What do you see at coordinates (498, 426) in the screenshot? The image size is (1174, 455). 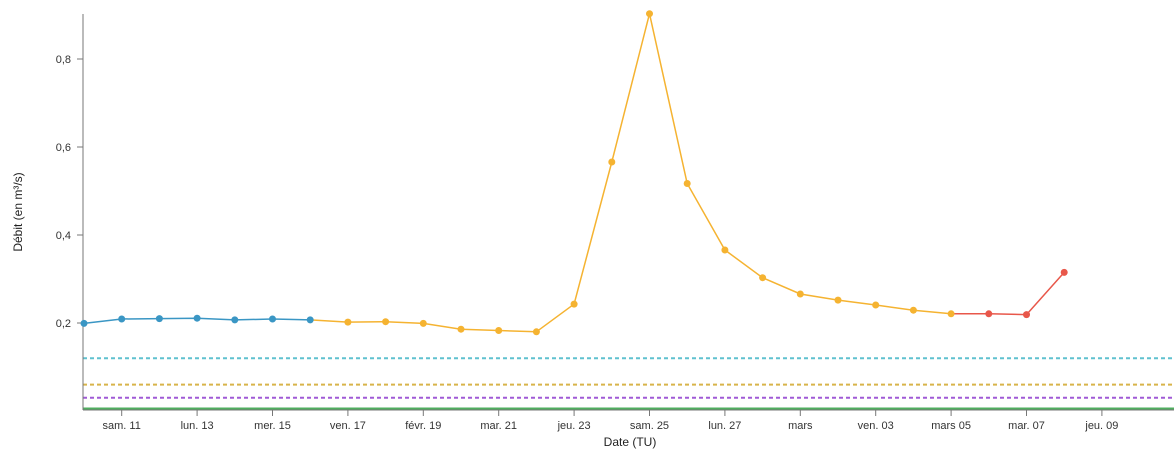 I see `x-tick-label: mar. 21` at bounding box center [498, 426].